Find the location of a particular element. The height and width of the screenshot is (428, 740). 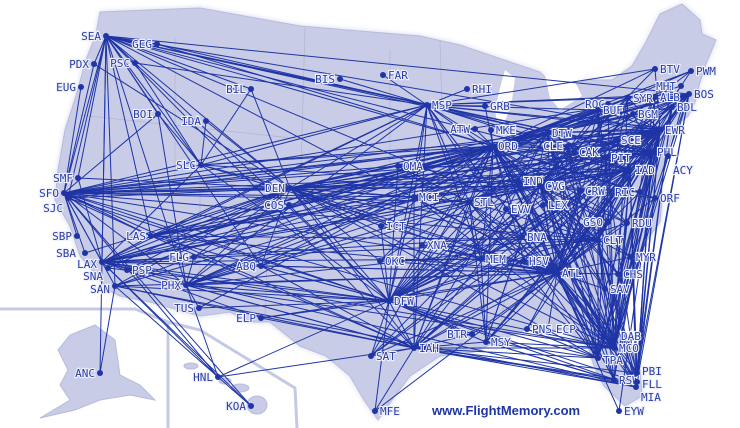

airport-rhi: RHI is located at coordinates (478, 89).